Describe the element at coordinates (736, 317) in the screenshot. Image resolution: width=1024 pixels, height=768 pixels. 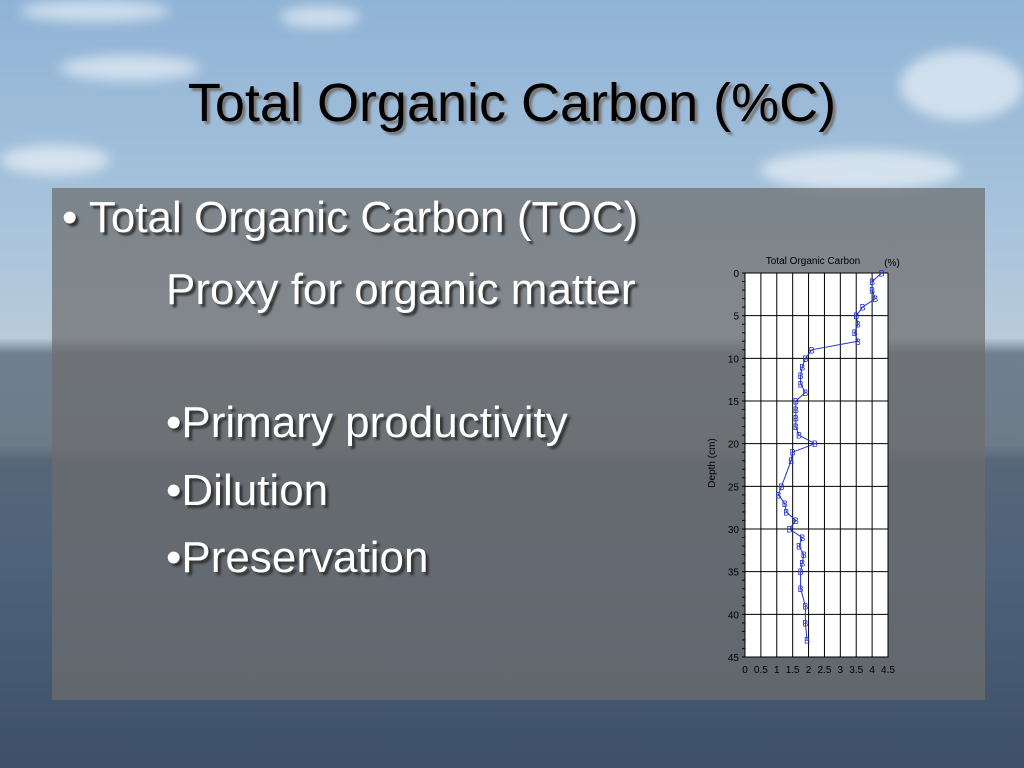
I see `y-tick-label: 5` at that location.